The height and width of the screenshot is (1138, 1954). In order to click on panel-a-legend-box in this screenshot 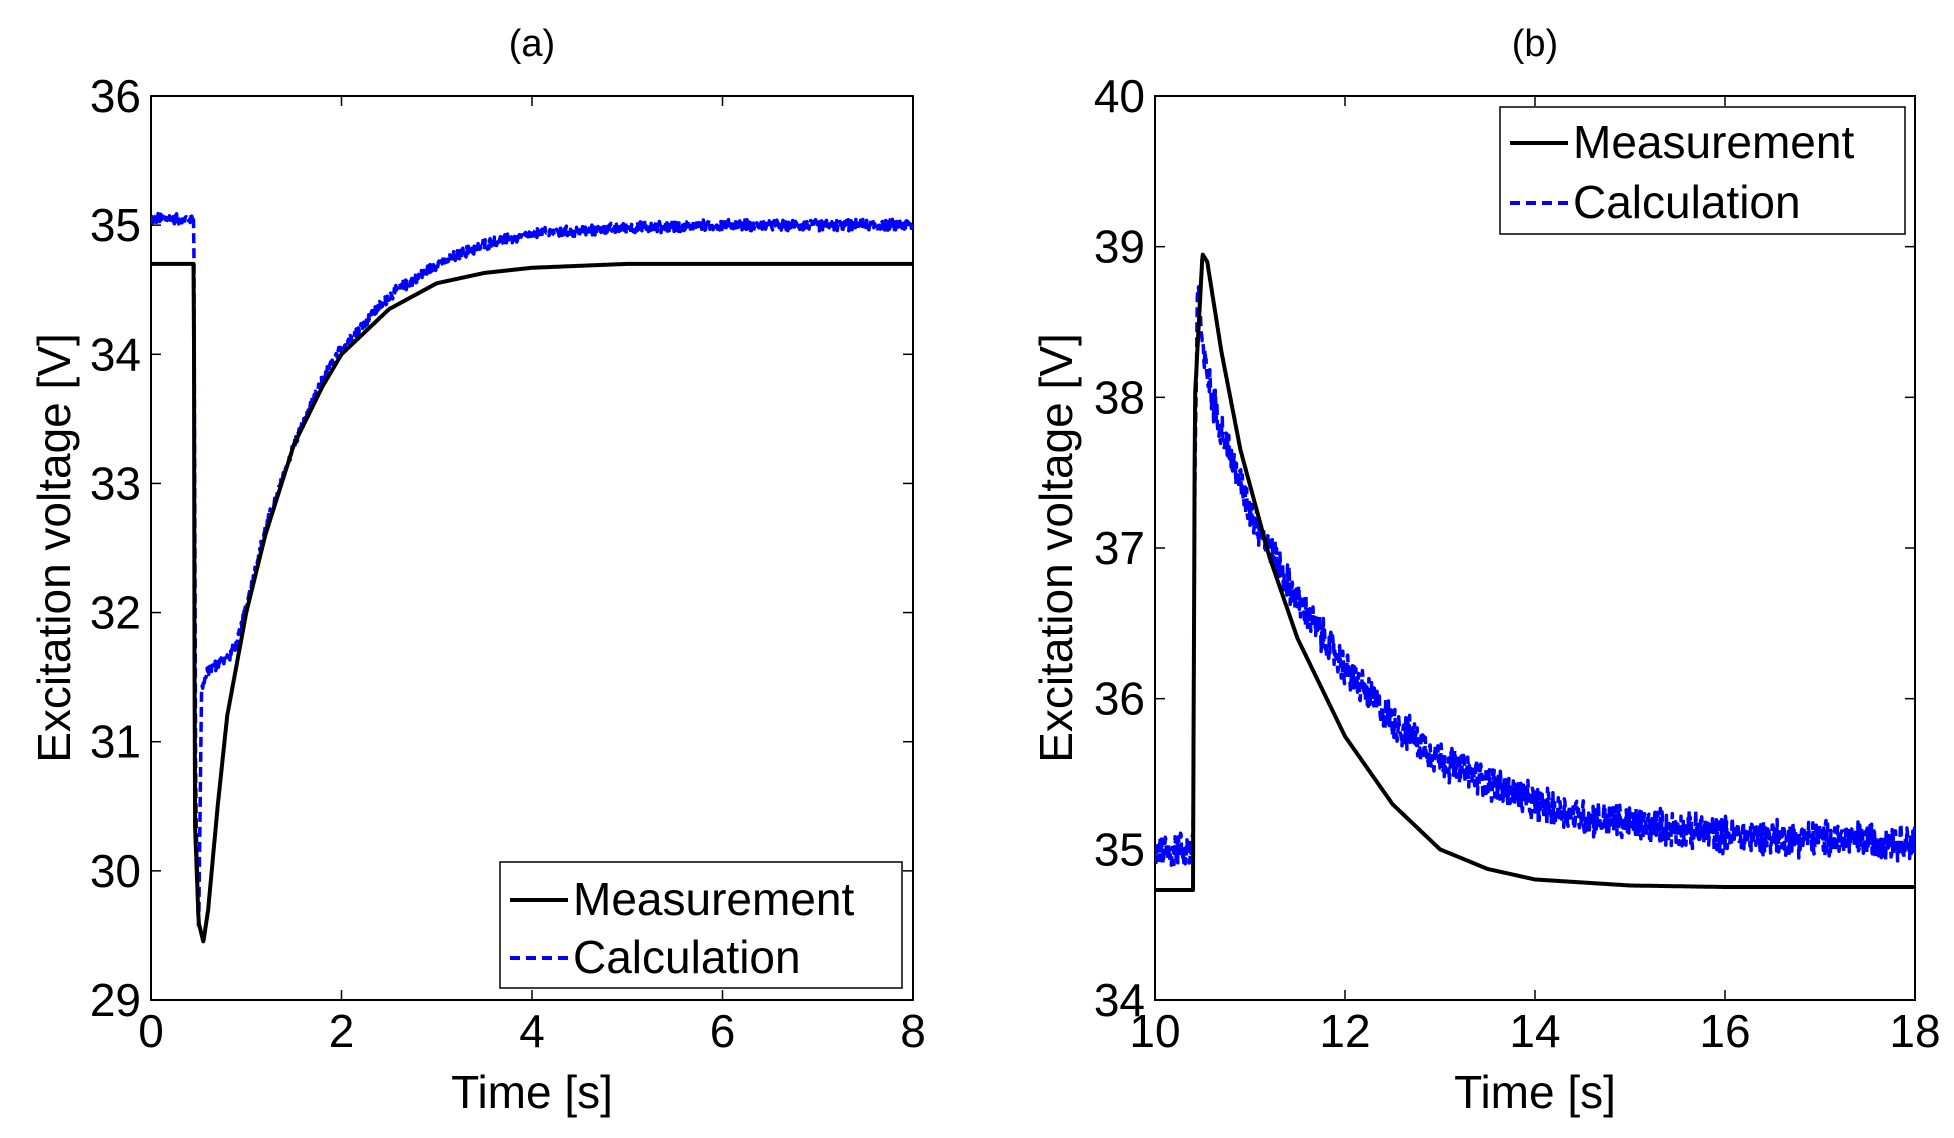, I will do `click(701, 925)`.